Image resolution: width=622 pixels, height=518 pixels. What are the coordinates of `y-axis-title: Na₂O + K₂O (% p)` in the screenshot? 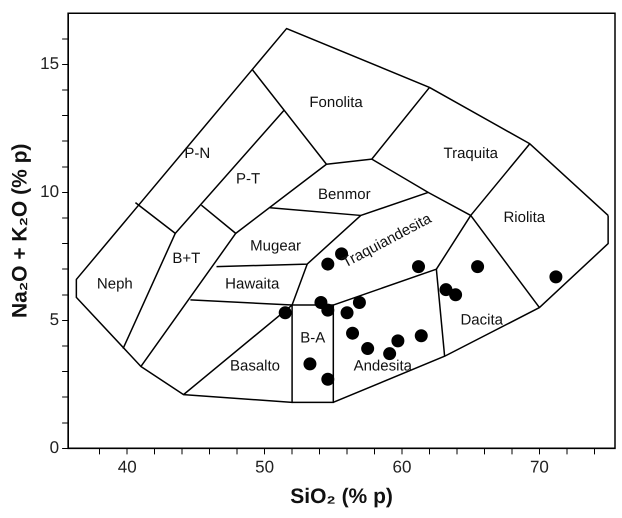 It's located at (20, 231).